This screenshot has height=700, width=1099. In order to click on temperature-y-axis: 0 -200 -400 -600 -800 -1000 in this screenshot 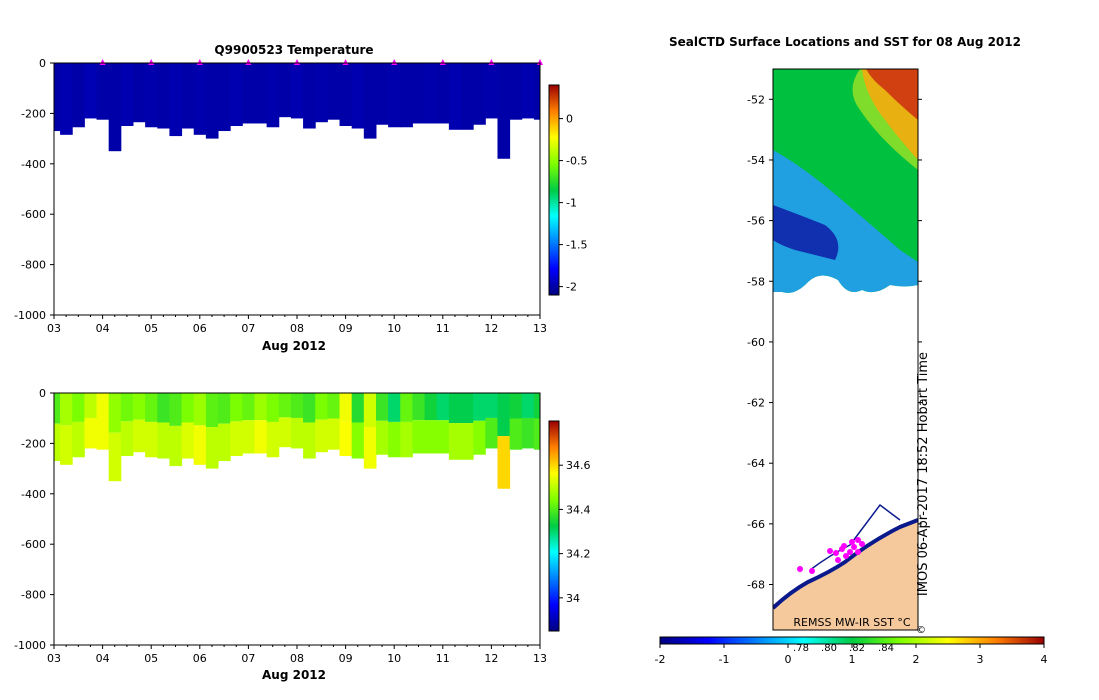, I will do `click(34, 189)`.